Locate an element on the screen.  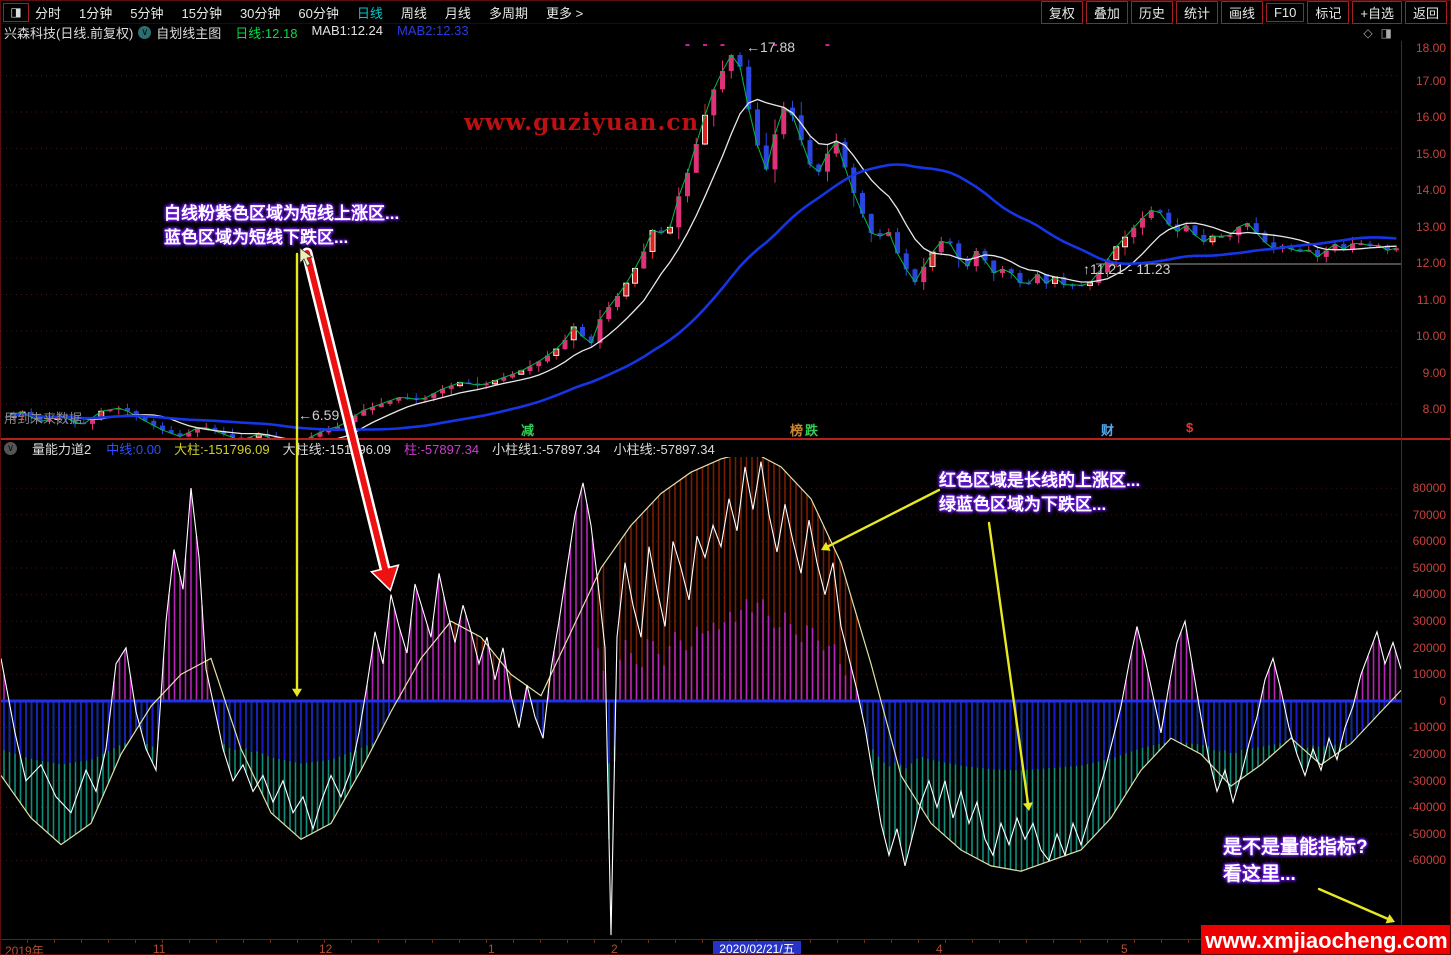
toolbar-button-F10: F10 is located at coordinates (1285, 12).